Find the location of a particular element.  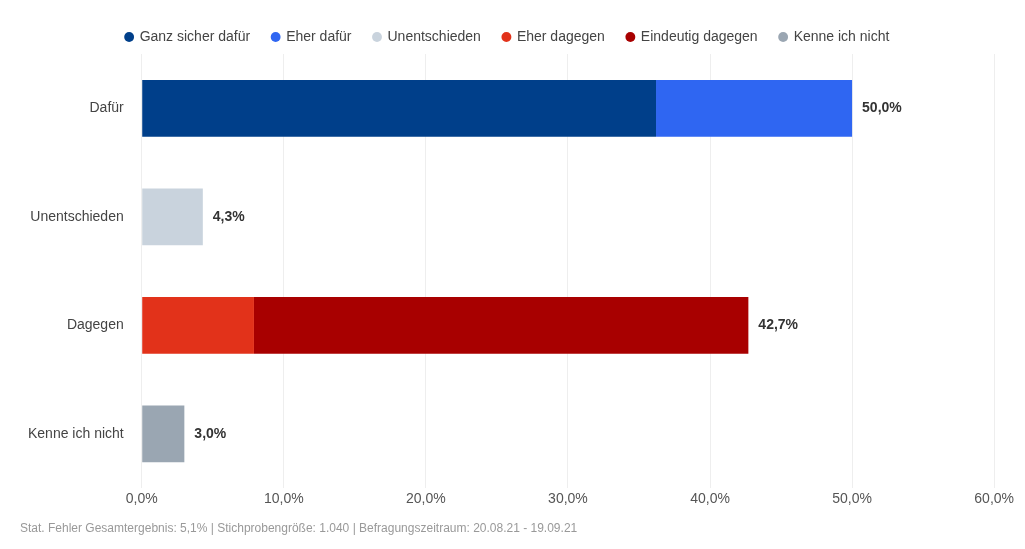

total-label: 3,0% is located at coordinates (210, 432).